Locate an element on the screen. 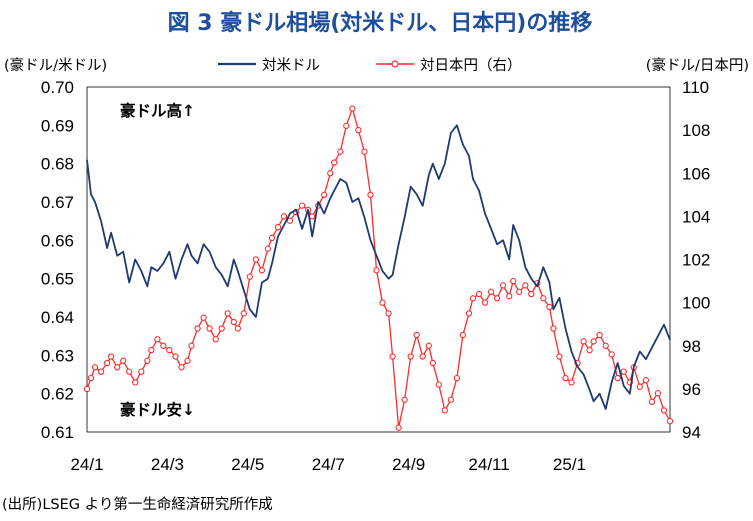  y-tick-label: 0.61 is located at coordinates (57, 432).